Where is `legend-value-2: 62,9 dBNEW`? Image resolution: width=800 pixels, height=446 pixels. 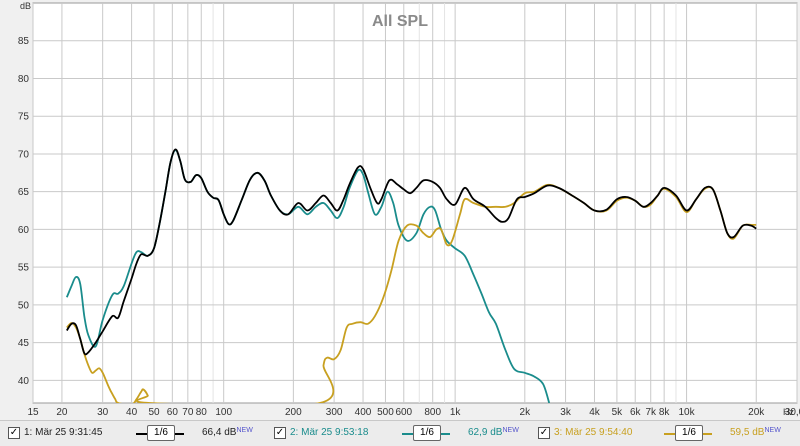 legend-value-2: 62,9 dBNEW is located at coordinates (493, 432).